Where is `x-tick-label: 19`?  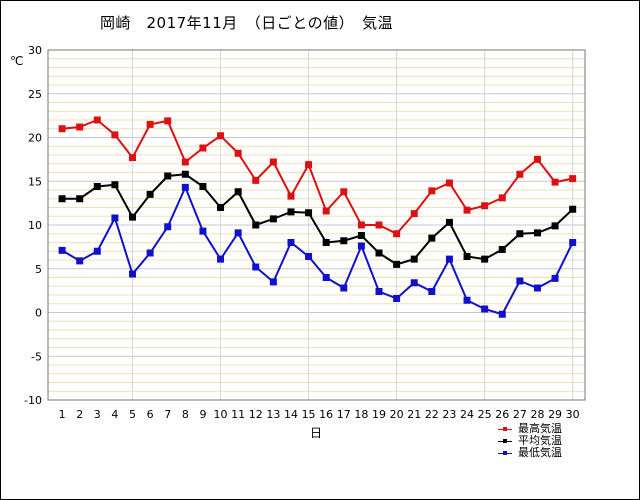
x-tick-label: 19 is located at coordinates (379, 414).